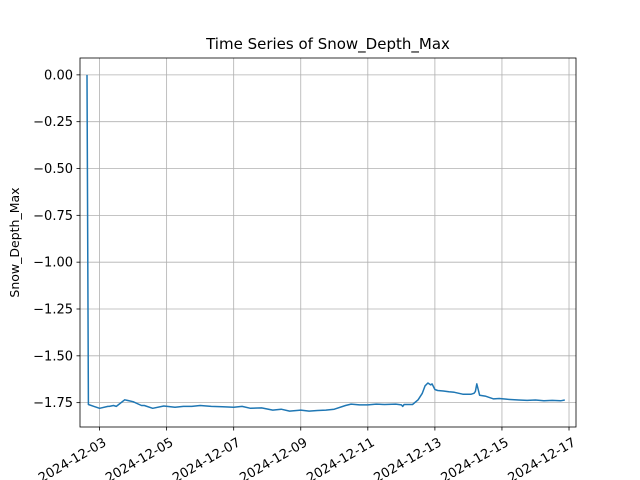 This screenshot has width=640, height=480. I want to click on y-tick-label: −0.75, so click(53, 216).